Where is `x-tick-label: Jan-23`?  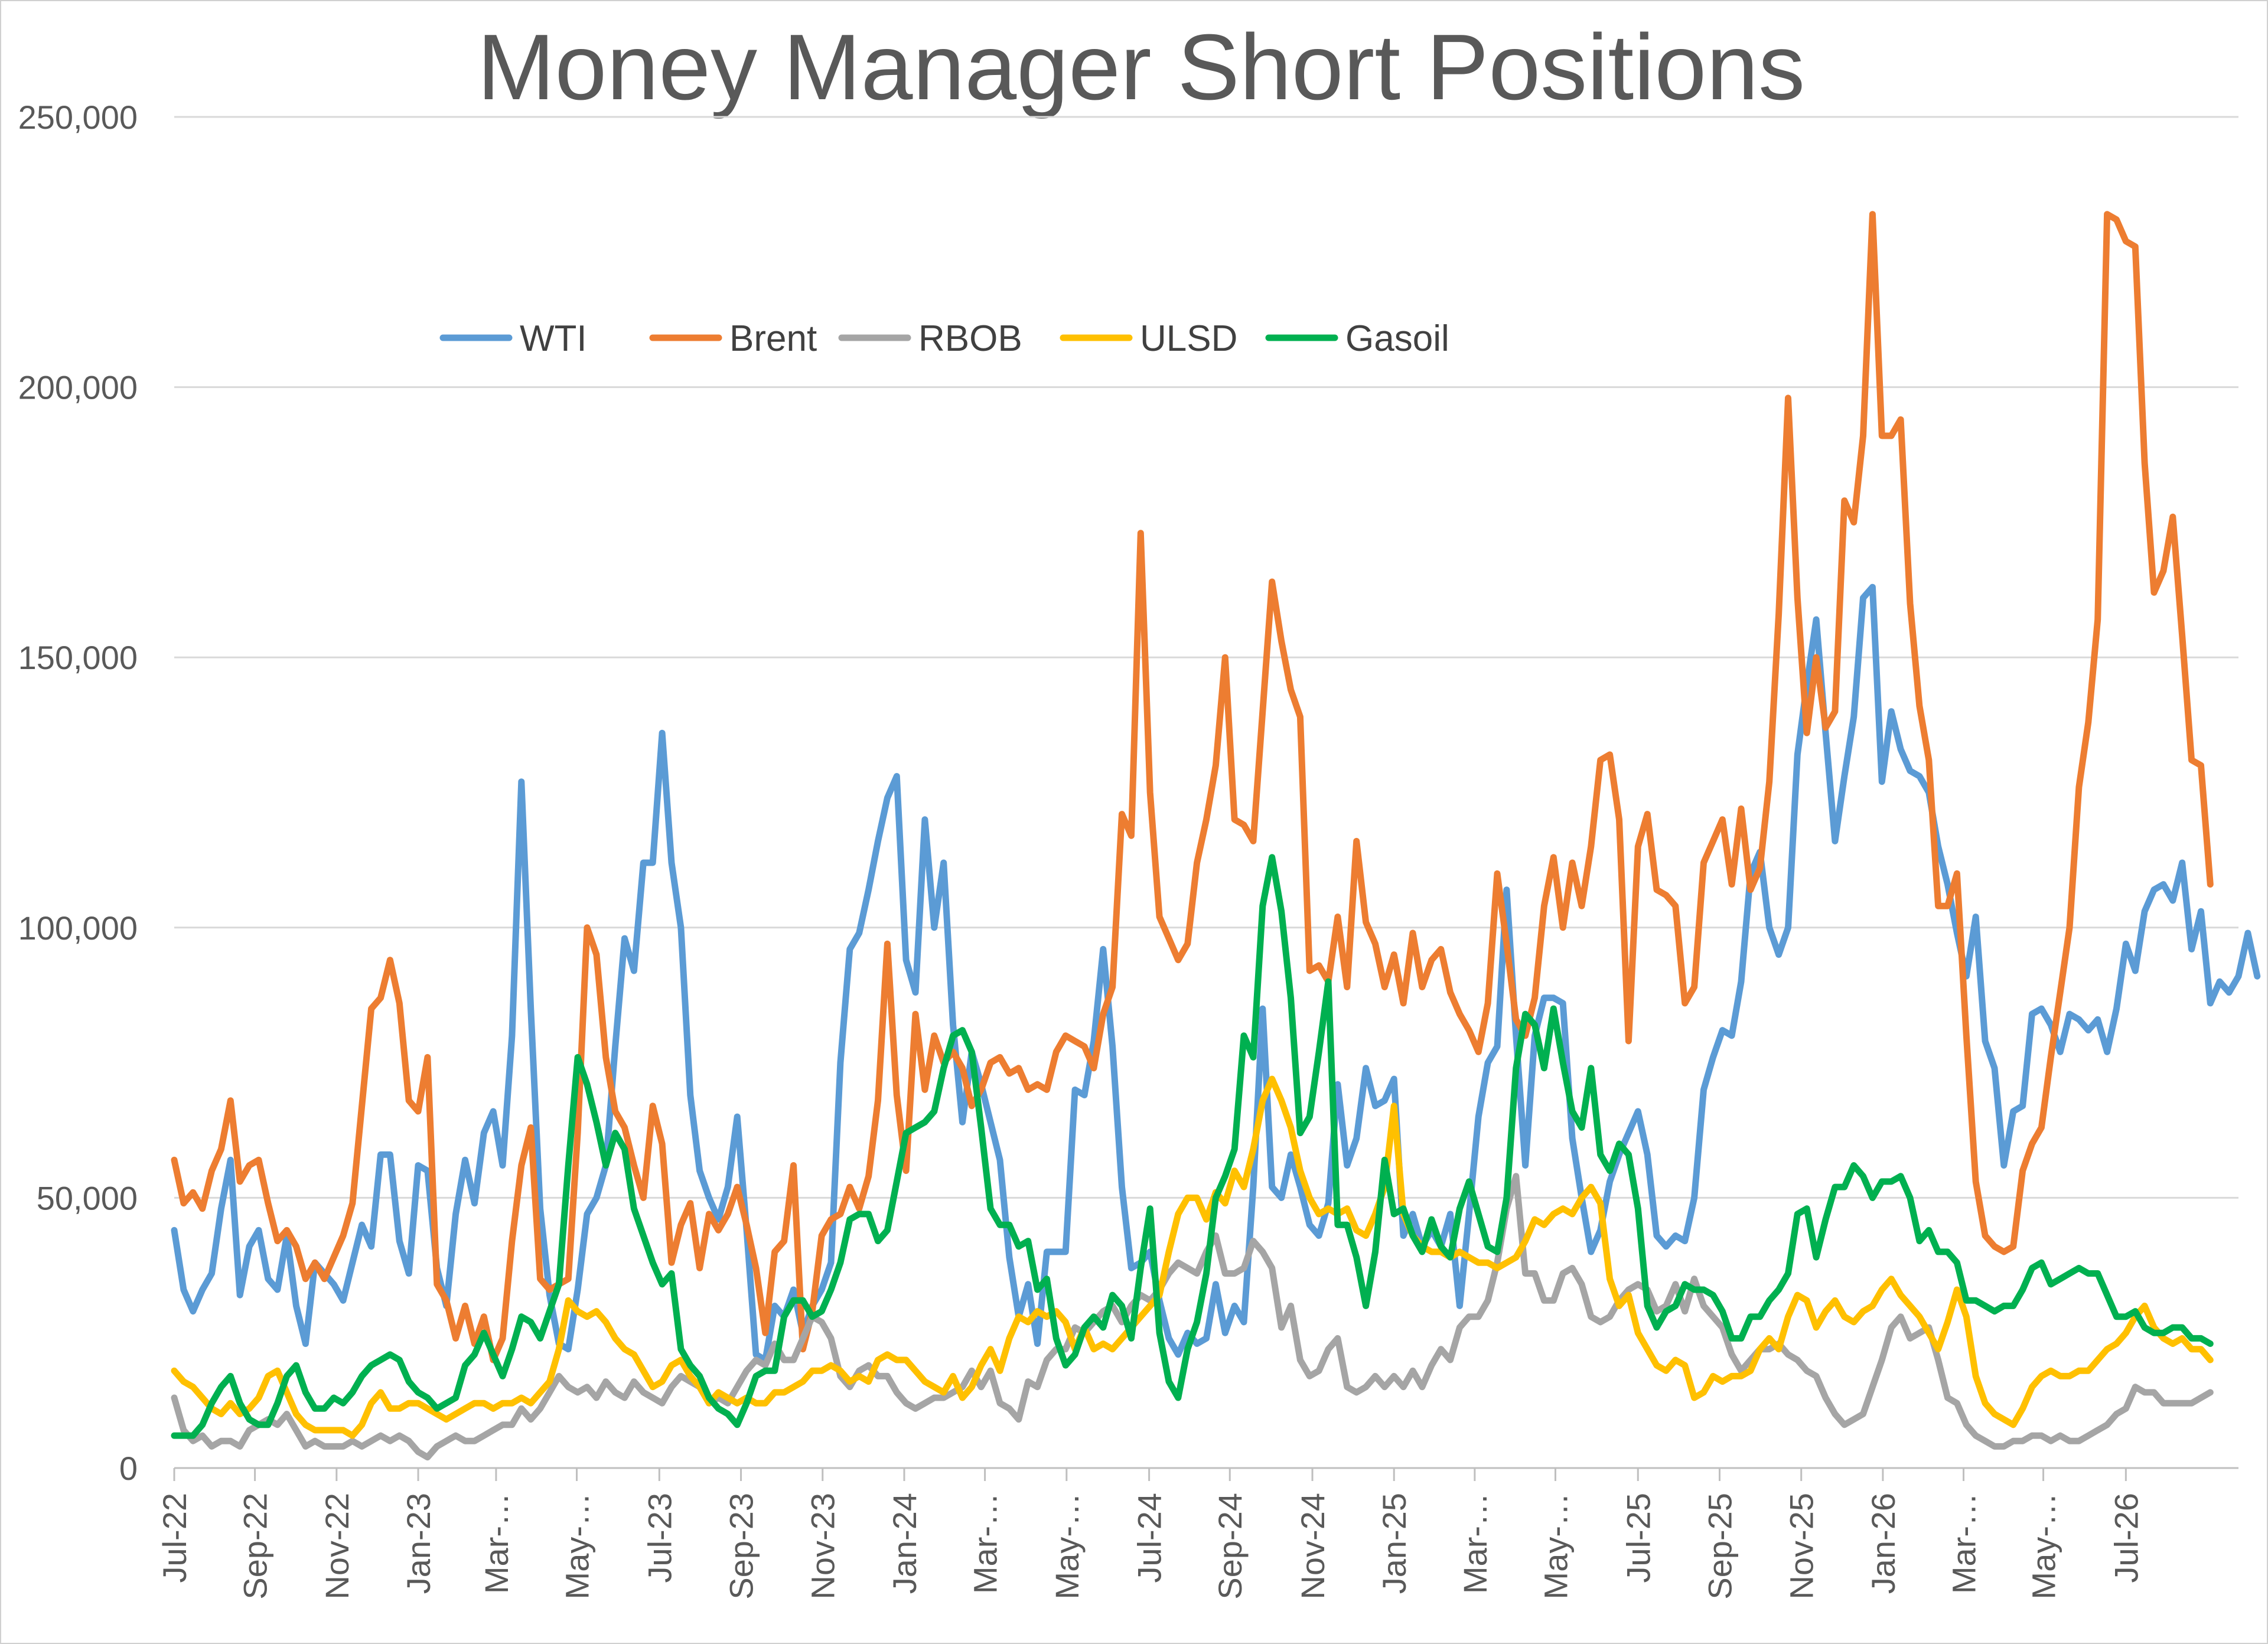
x-tick-label: Jan-23 is located at coordinates (418, 1543).